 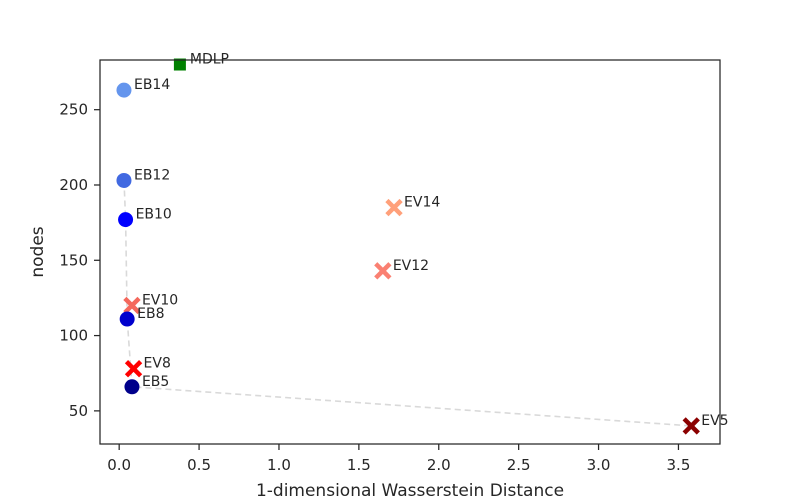 What do you see at coordinates (124, 180) in the screenshot?
I see `point-eb12-marker` at bounding box center [124, 180].